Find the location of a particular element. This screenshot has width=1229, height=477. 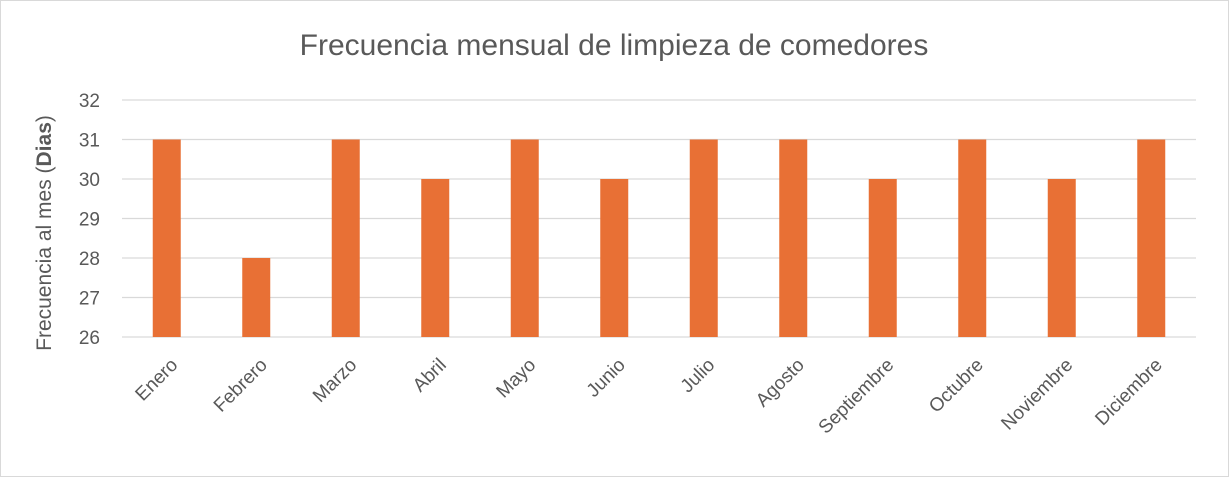

y-tick-label: 26 is located at coordinates (89, 338).